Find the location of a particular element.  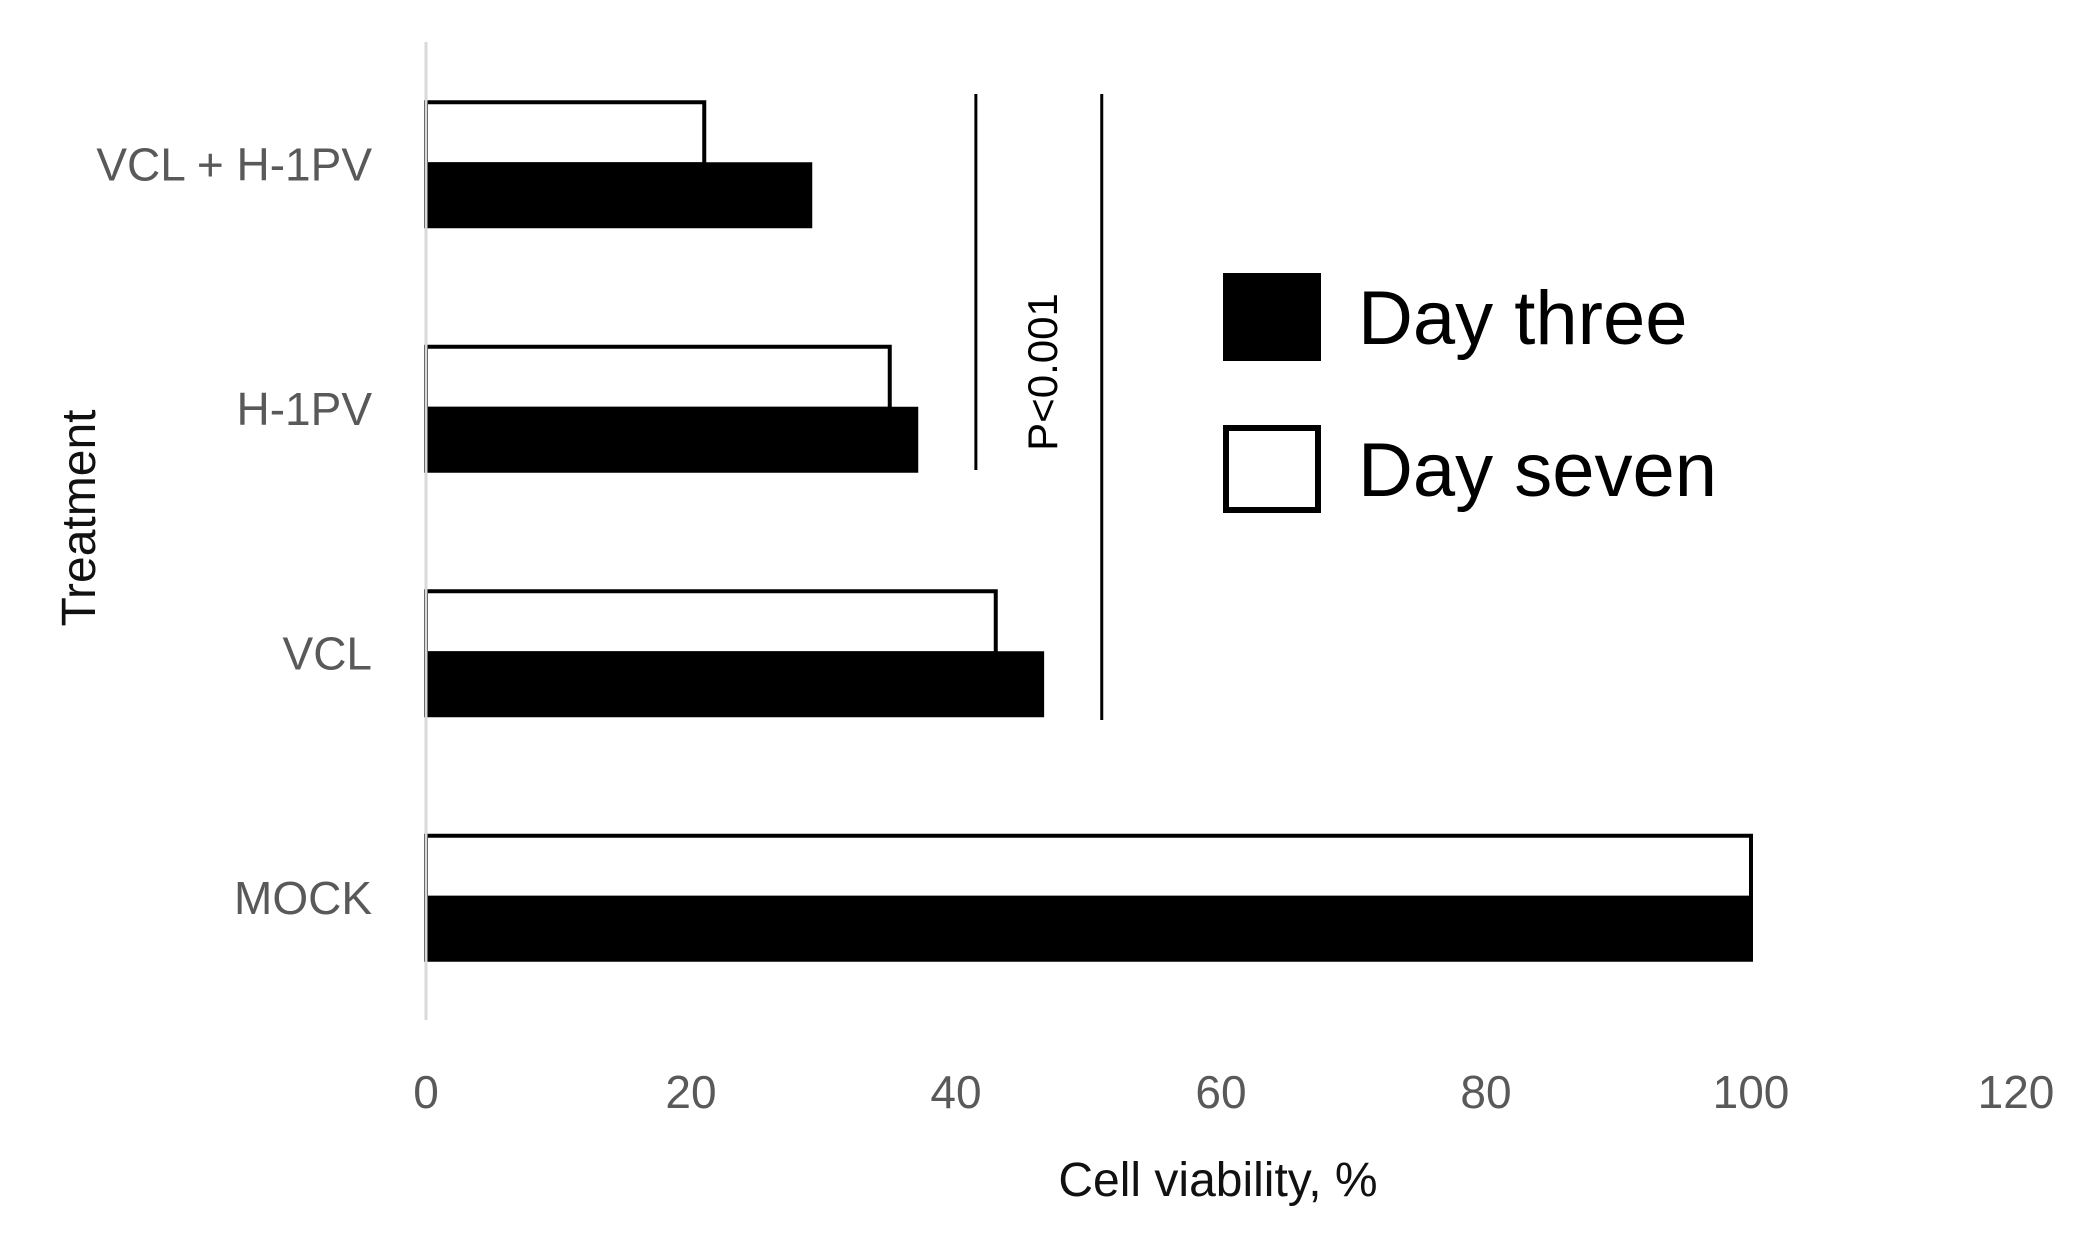

x-tick-label-40: 40 is located at coordinates (955, 1092).